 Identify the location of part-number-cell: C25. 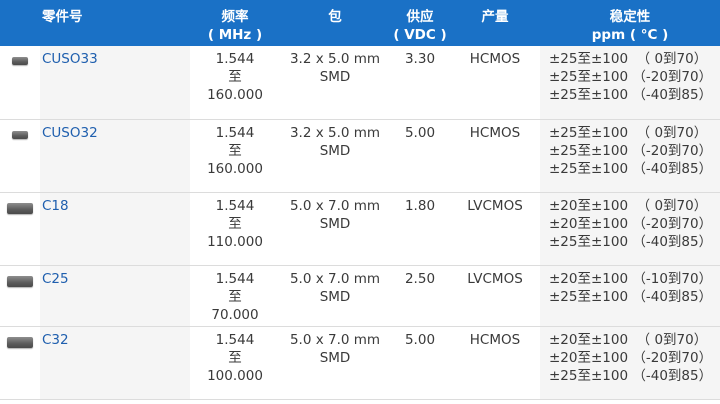
(115, 296).